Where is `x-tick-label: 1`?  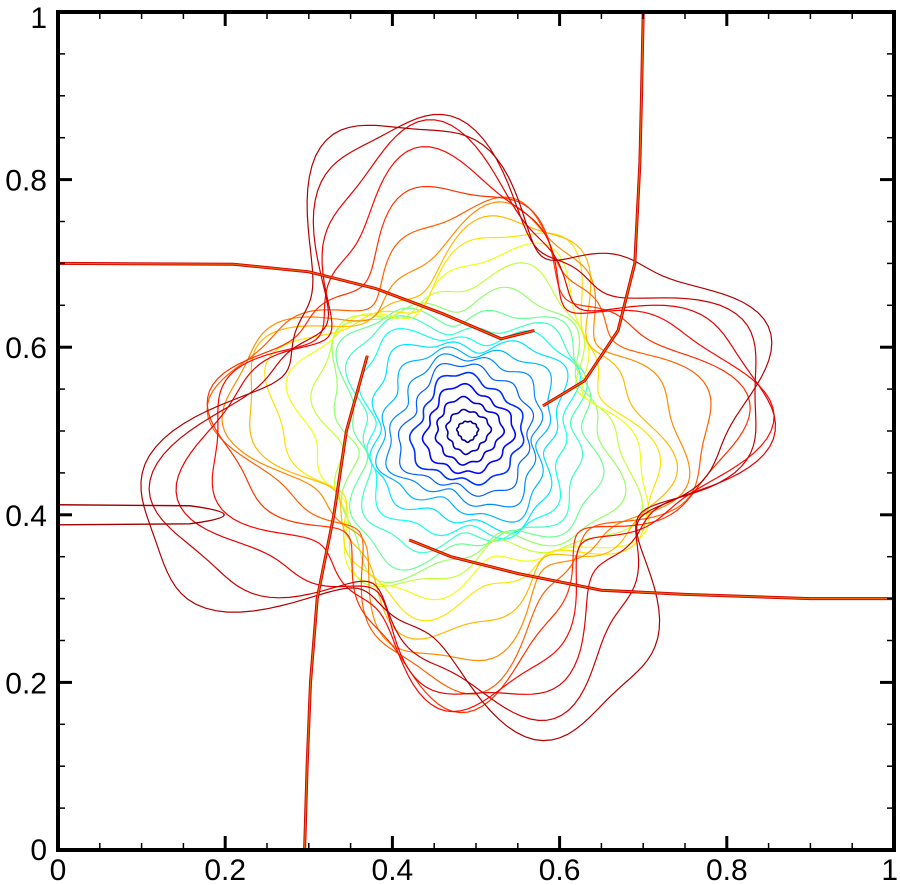
x-tick-label: 1 is located at coordinates (889, 869).